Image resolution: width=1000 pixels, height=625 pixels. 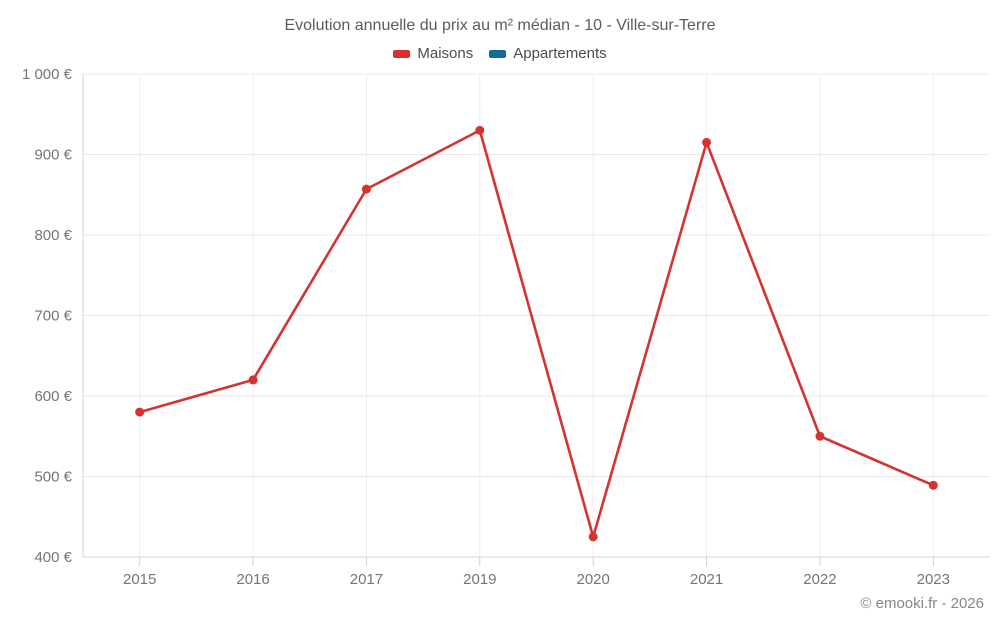 I want to click on data-point-maisons-2021, so click(x=707, y=142).